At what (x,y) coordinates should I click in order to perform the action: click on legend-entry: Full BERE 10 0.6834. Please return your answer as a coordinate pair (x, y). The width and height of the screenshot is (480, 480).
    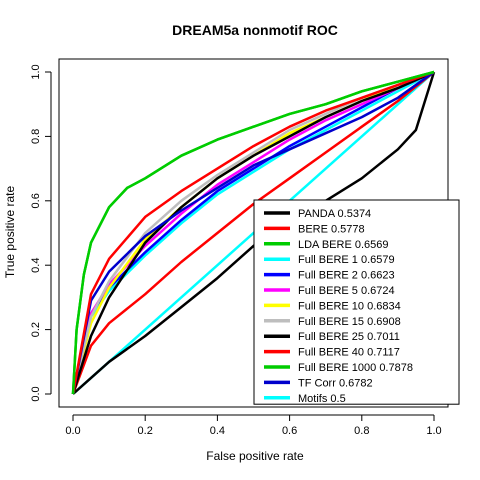
    Looking at the image, I should click on (349, 306).